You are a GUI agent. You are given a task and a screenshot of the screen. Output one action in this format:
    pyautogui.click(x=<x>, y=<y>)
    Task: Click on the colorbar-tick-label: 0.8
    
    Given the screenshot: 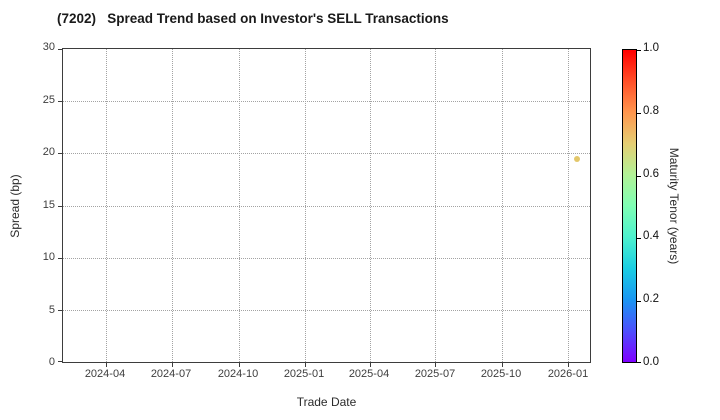 What is the action you would take?
    pyautogui.click(x=651, y=110)
    